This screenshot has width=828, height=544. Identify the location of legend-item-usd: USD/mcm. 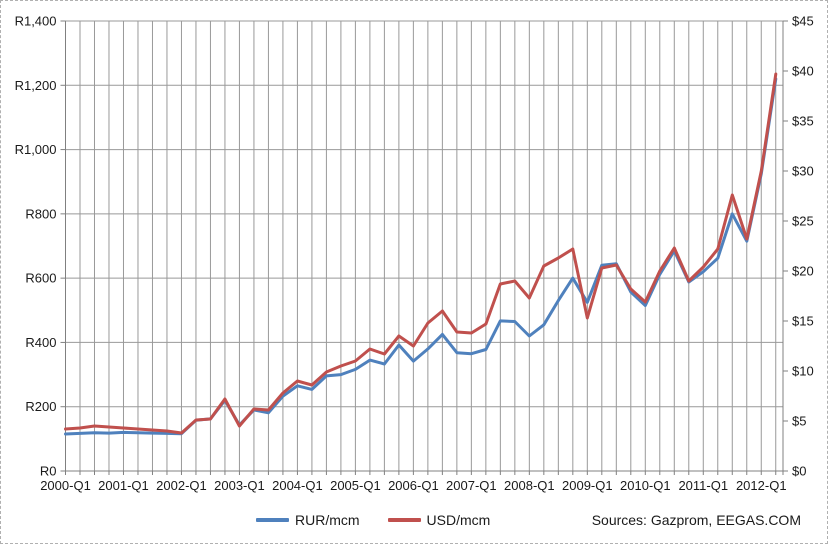
(439, 520).